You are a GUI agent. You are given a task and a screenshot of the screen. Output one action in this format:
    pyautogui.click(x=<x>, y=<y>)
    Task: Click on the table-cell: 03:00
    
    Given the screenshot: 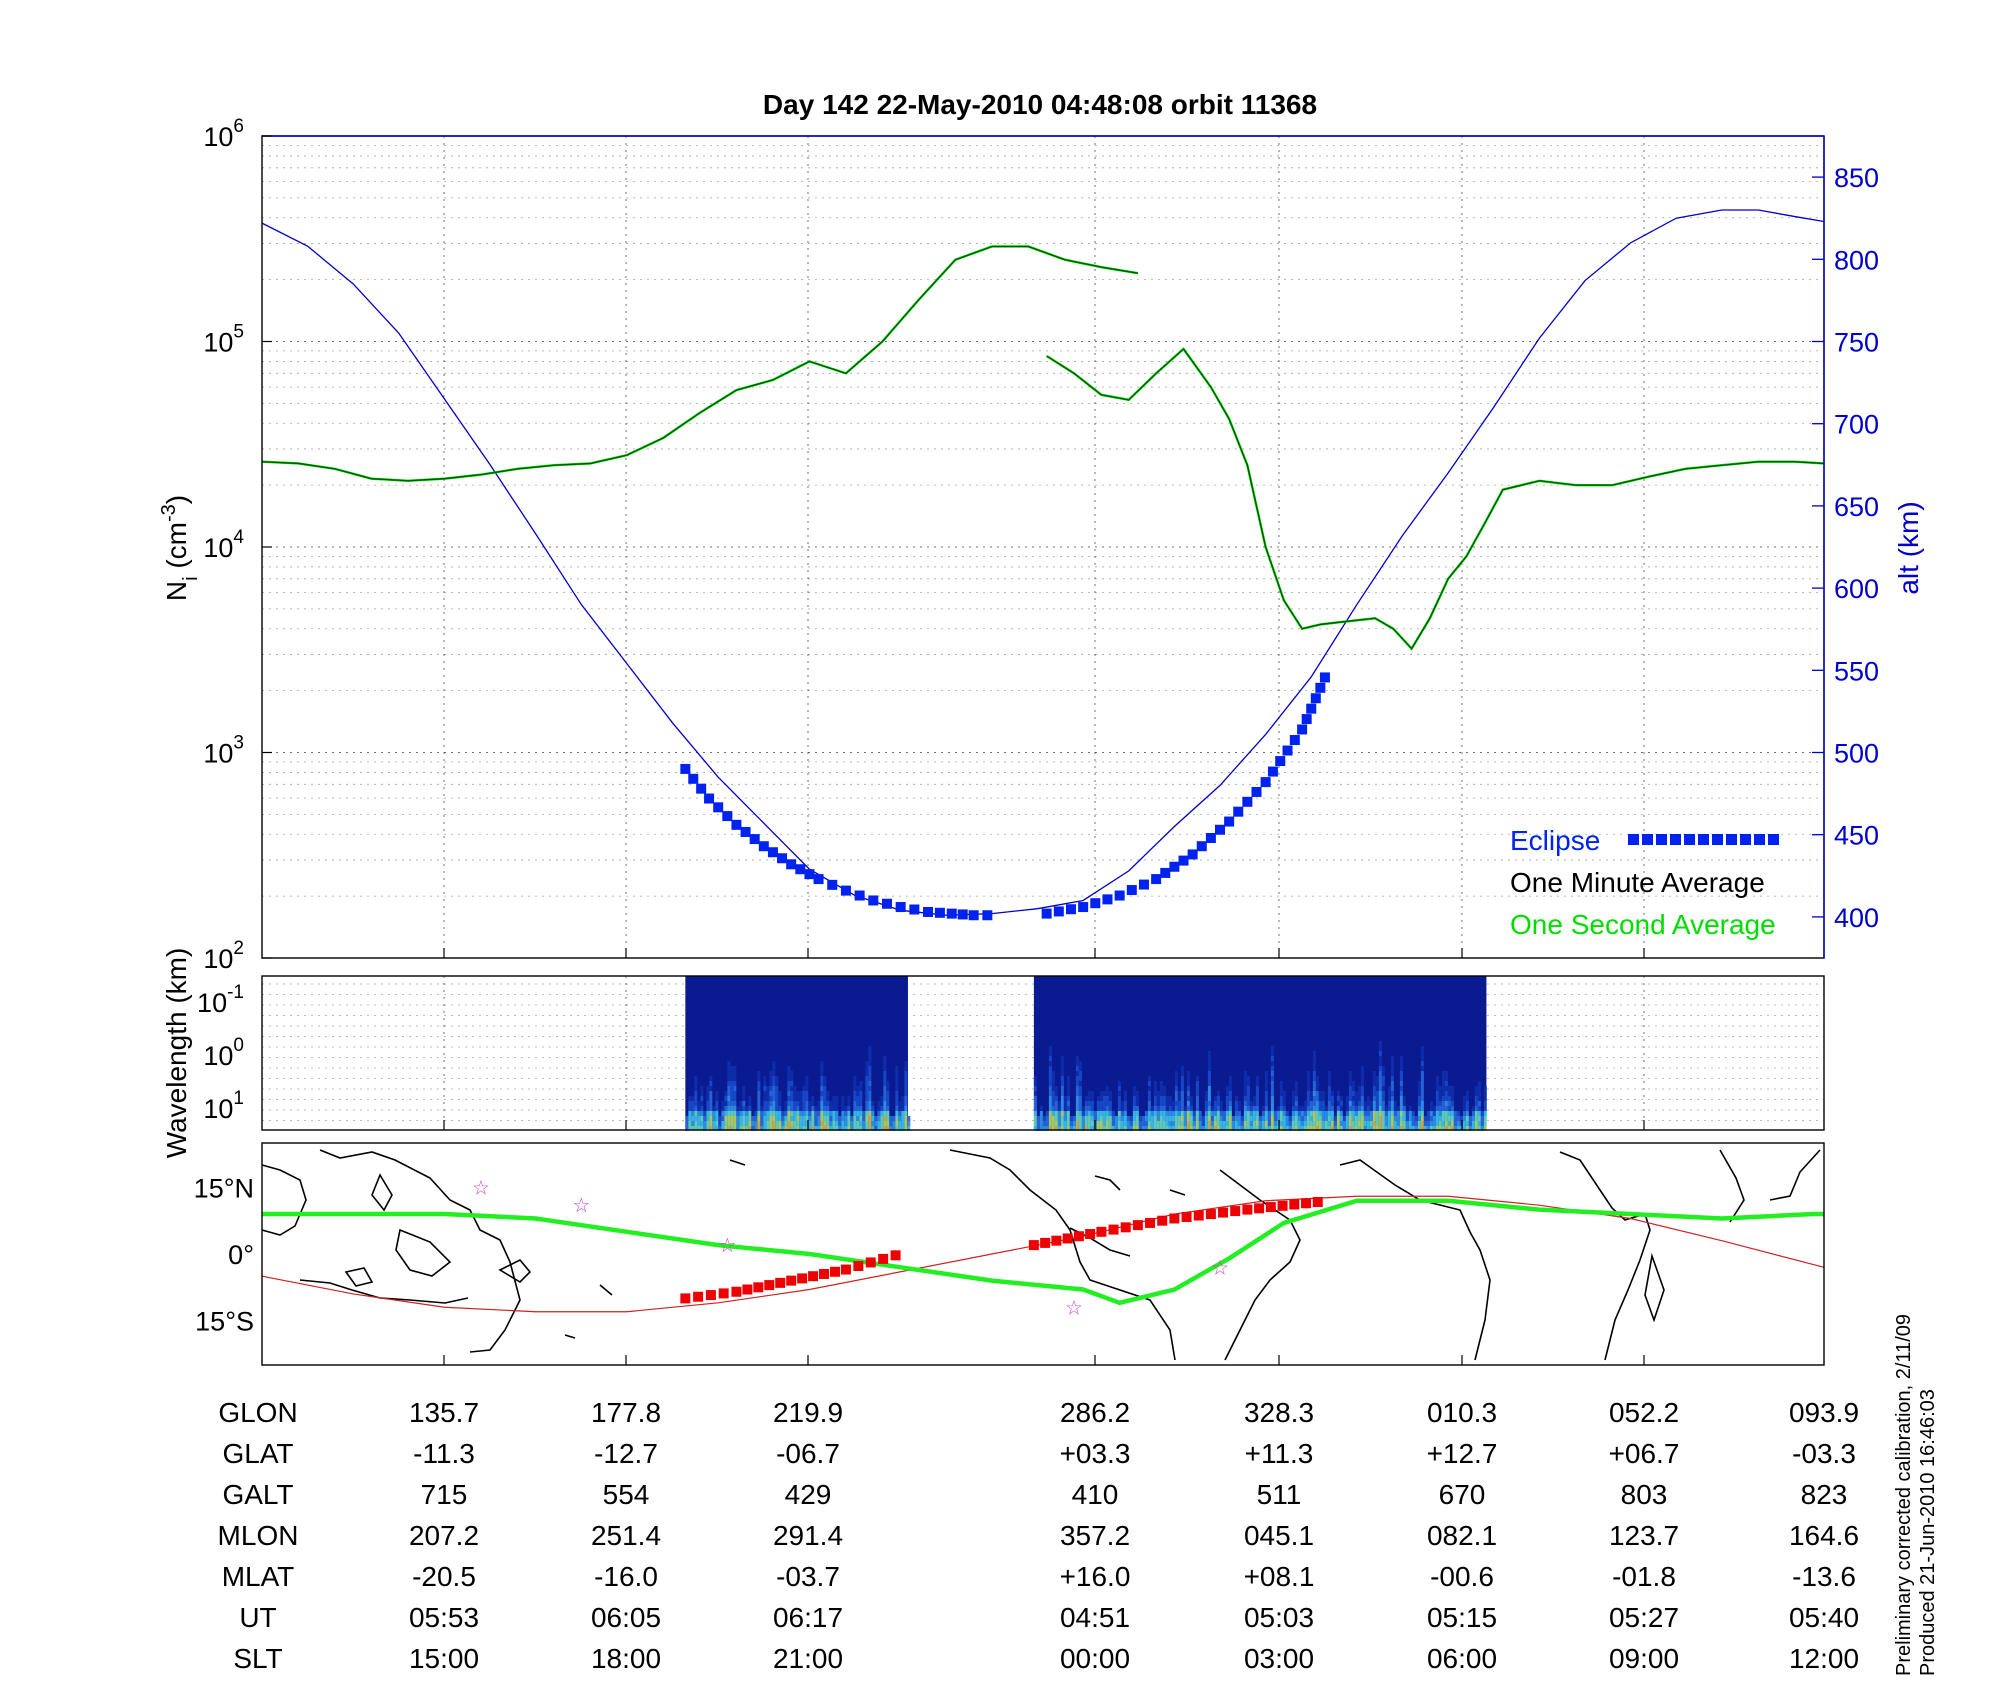 What is the action you would take?
    pyautogui.click(x=1279, y=1658)
    